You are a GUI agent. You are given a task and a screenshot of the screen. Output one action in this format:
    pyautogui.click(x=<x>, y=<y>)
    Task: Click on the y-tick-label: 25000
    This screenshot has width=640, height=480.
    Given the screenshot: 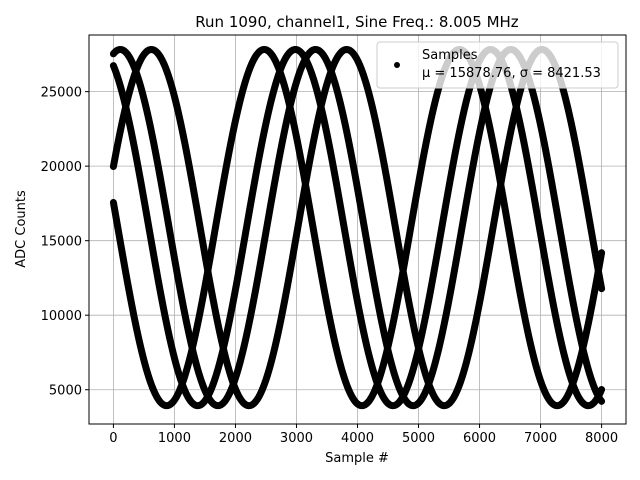 What is the action you would take?
    pyautogui.click(x=61, y=93)
    